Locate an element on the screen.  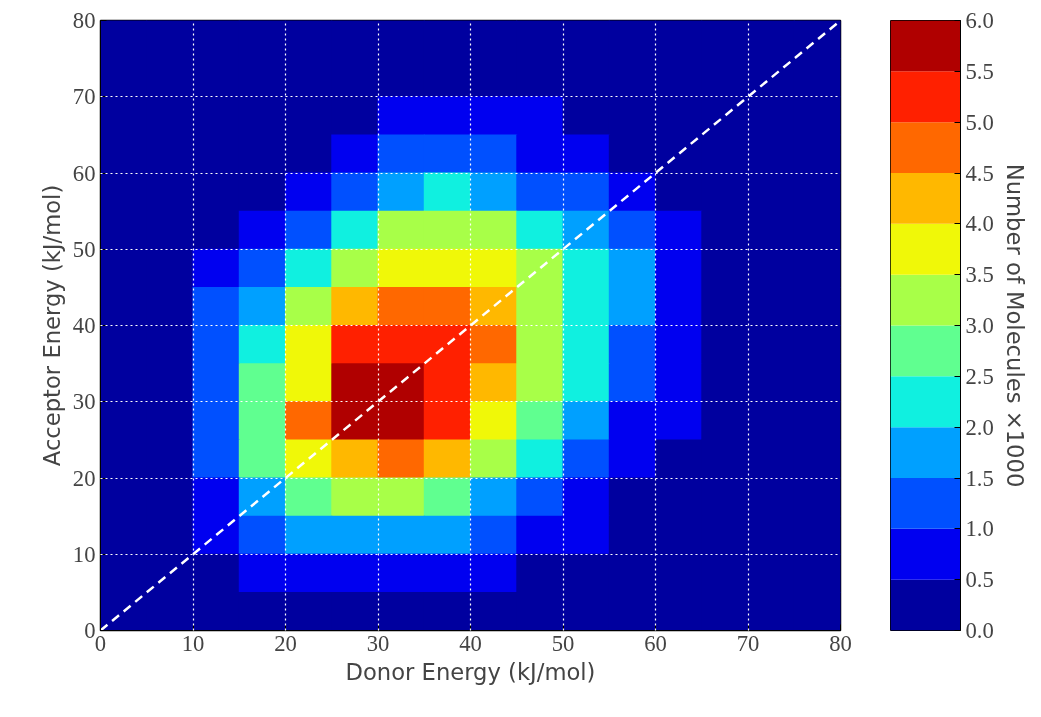
color-bar-label: 4.0 is located at coordinates (979, 224).